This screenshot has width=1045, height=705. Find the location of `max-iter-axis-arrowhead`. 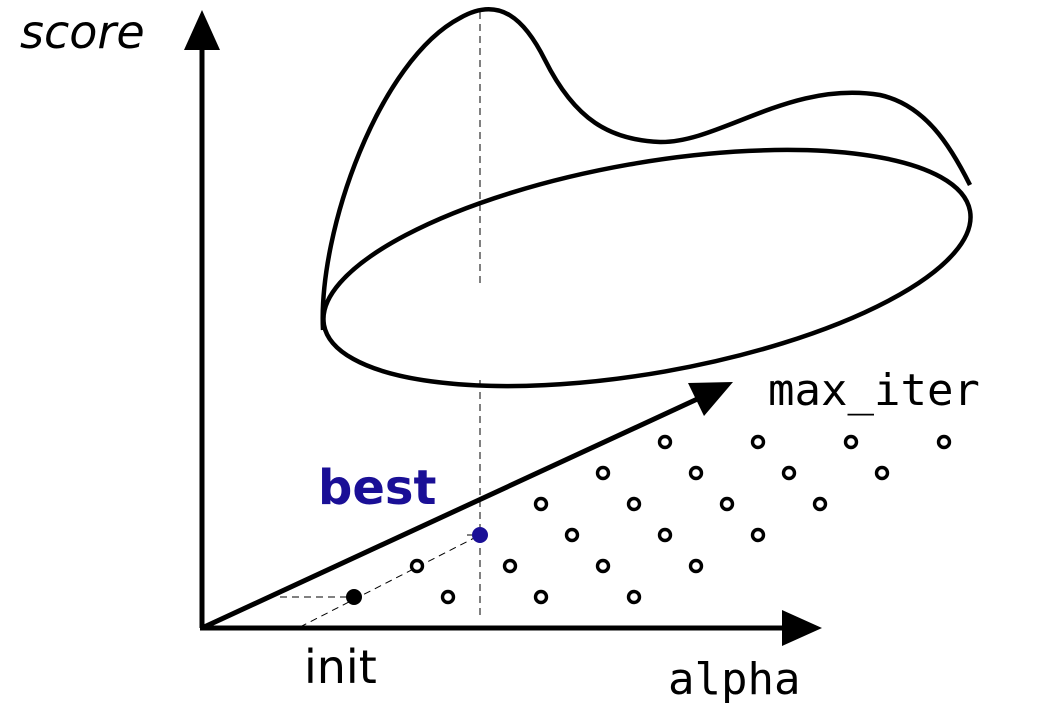

max-iter-axis-arrowhead is located at coordinates (710, 399).